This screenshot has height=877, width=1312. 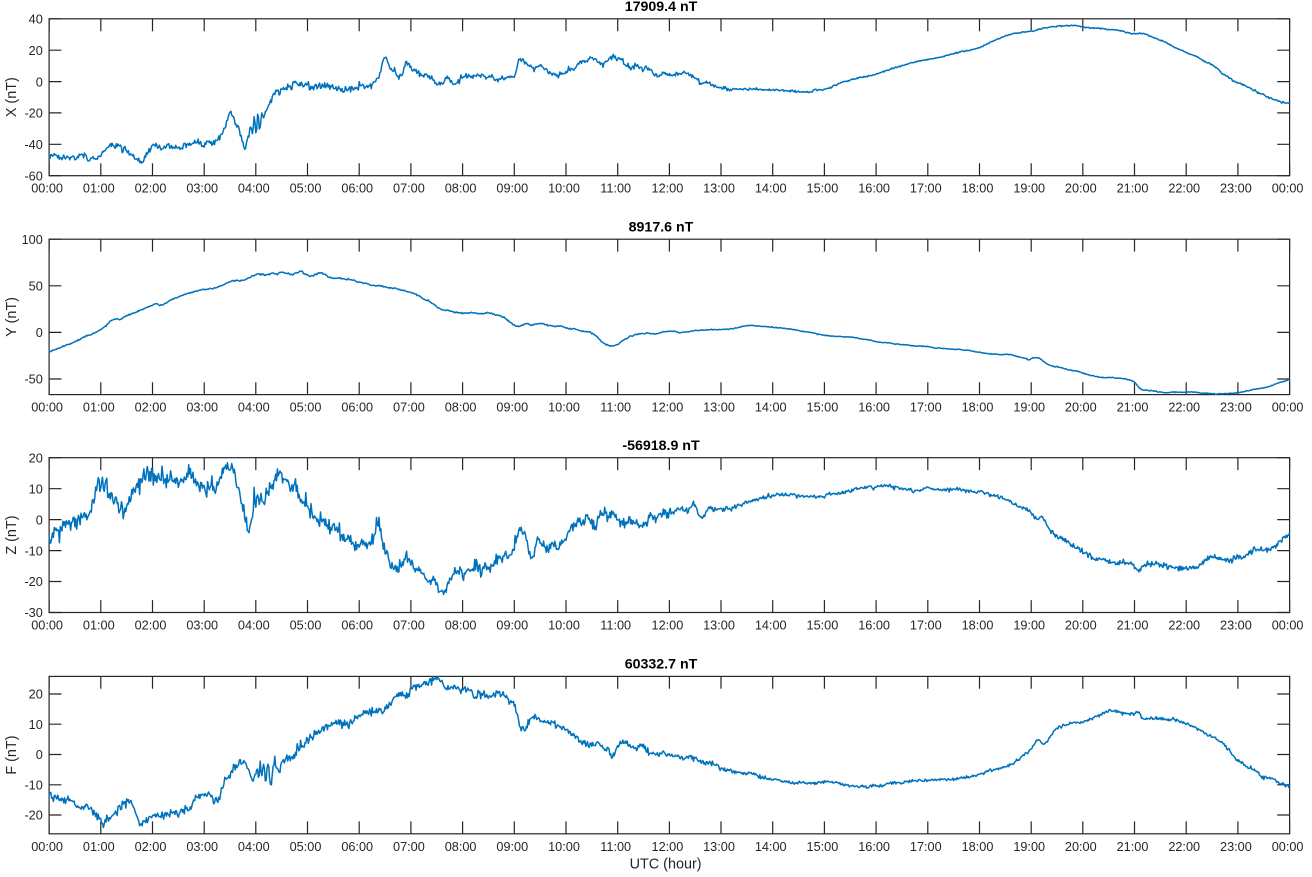 I want to click on svg-text: 50, so click(x=36, y=287).